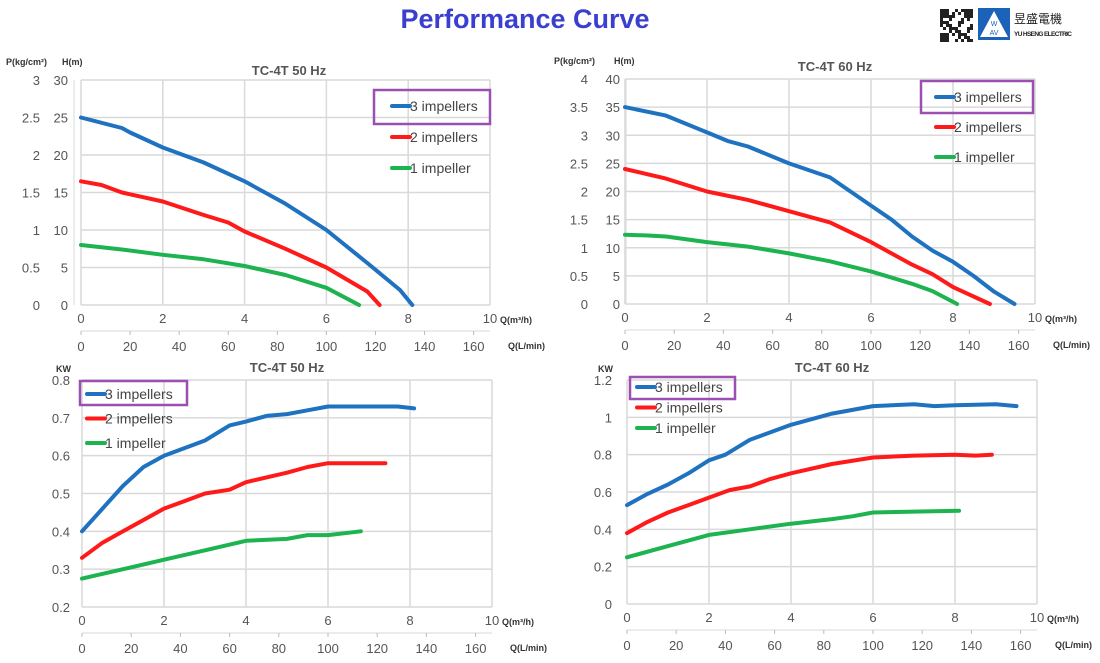 The image size is (1100, 663). What do you see at coordinates (277, 346) in the screenshot?
I see `x2-tick-label: 80` at bounding box center [277, 346].